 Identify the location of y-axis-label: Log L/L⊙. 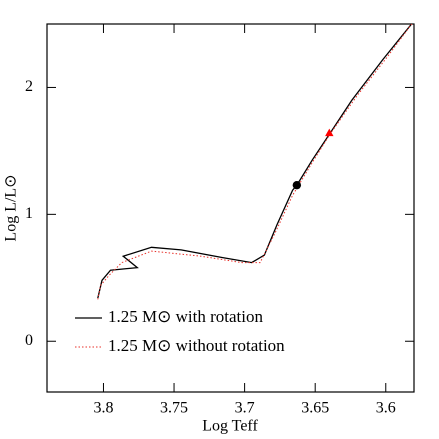
(11, 207).